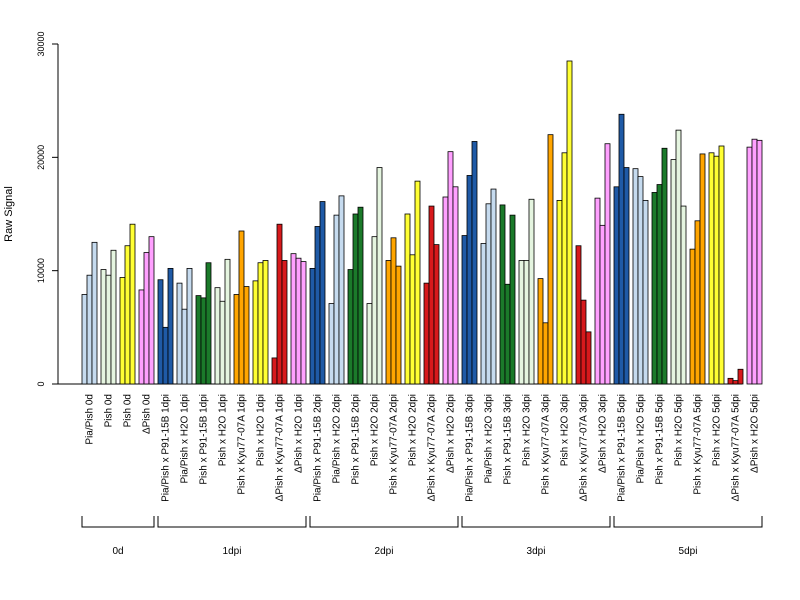  What do you see at coordinates (660, 439) in the screenshot?
I see `x-tick-label: Pish x P91-15B 5dpi` at bounding box center [660, 439].